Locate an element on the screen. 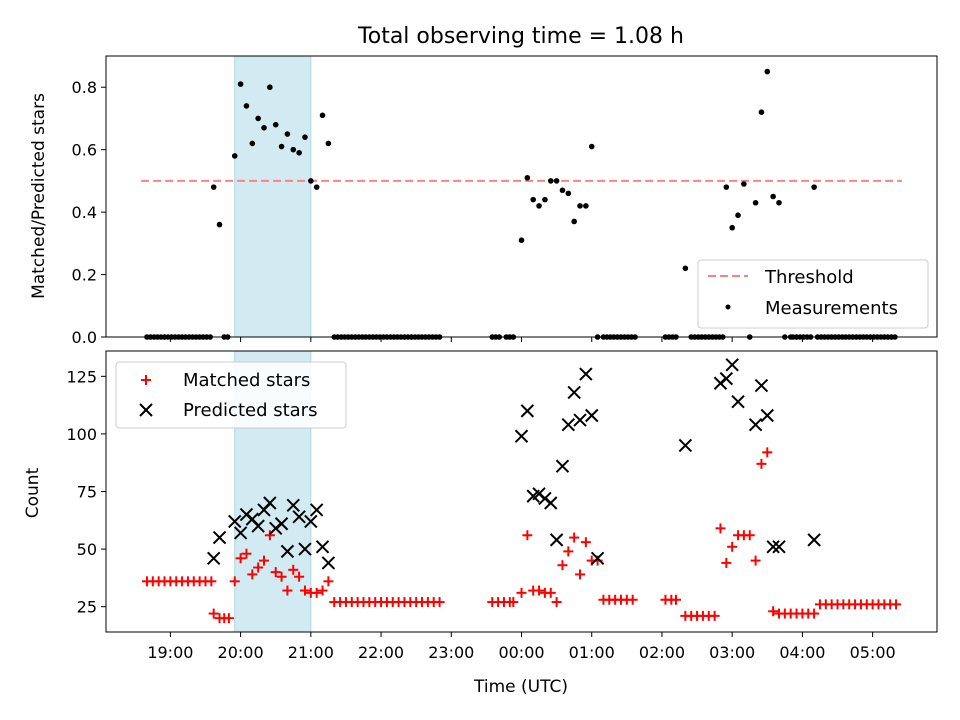 The width and height of the screenshot is (960, 720). top-highlight-span is located at coordinates (273, 196).